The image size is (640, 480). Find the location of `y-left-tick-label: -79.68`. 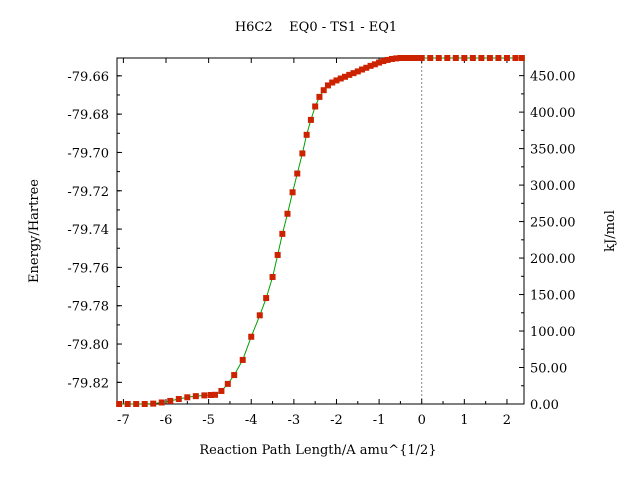

y-left-tick-label: -79.68 is located at coordinates (88, 115).